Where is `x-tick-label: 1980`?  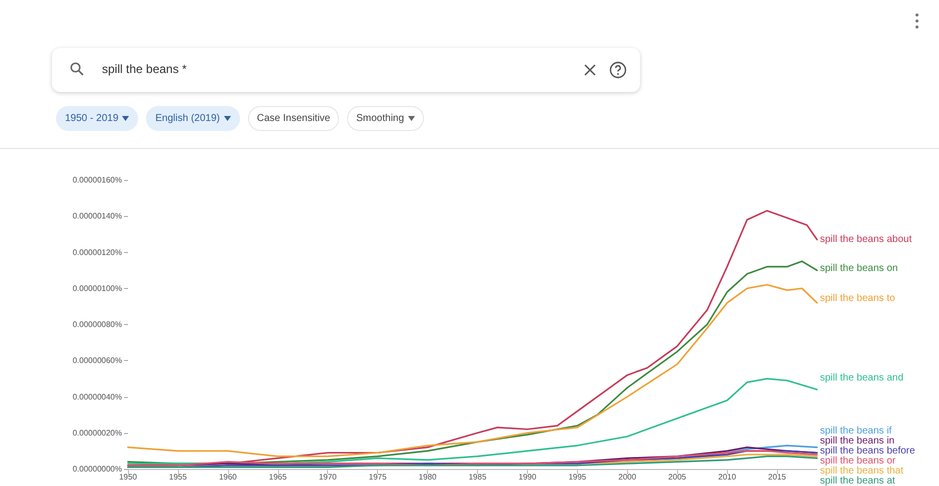 x-tick-label: 1980 is located at coordinates (428, 477).